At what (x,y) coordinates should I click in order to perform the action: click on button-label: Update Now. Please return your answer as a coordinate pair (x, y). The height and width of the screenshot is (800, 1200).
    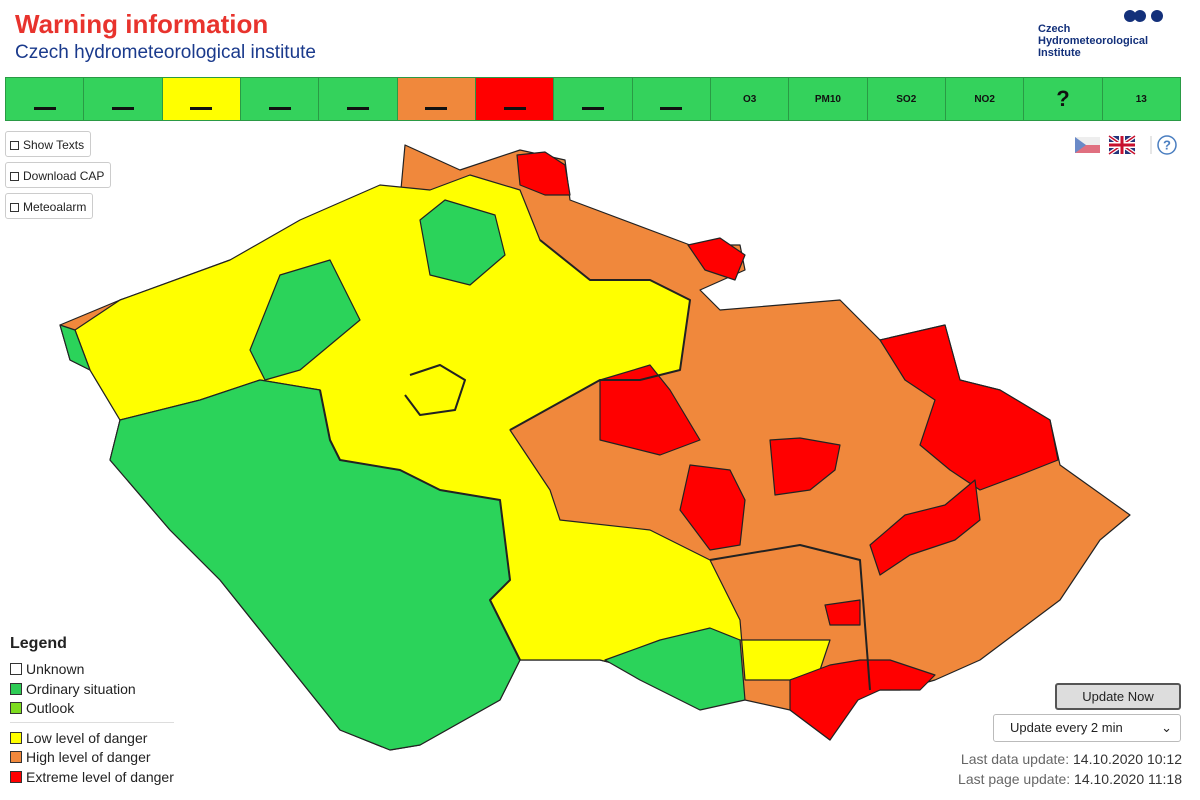
    Looking at the image, I should click on (1118, 696).